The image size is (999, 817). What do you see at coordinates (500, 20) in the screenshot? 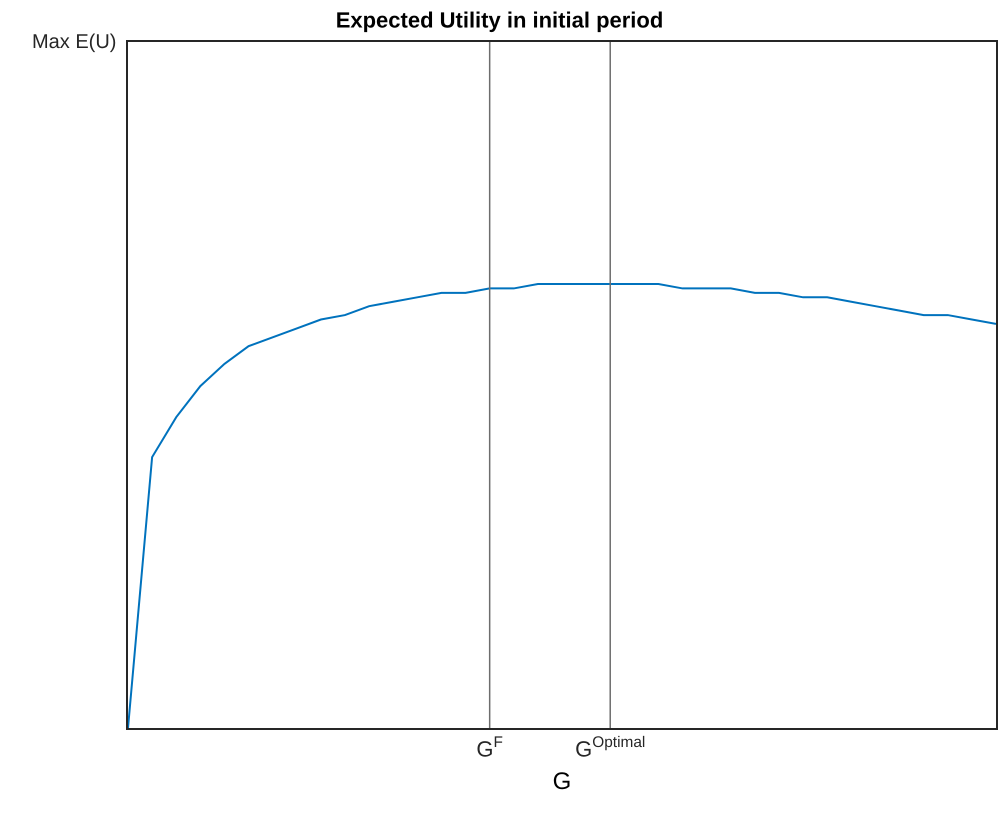
I see `chart-title: Expected Utility in initial period` at bounding box center [500, 20].